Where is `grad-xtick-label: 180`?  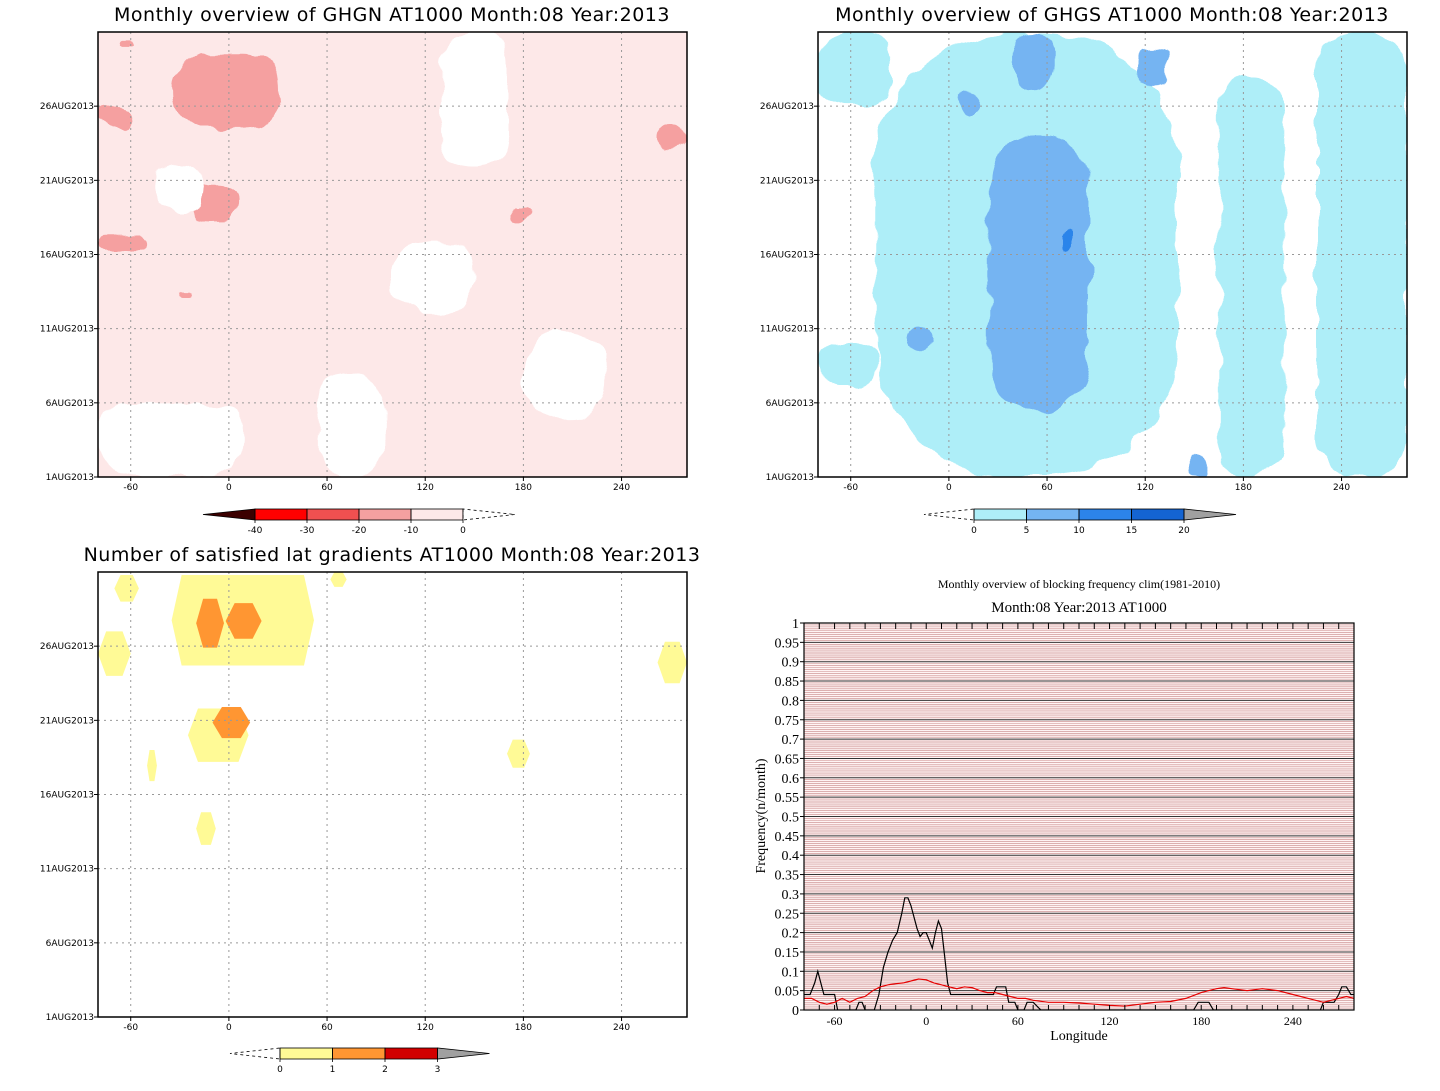 grad-xtick-label: 180 is located at coordinates (523, 1028).